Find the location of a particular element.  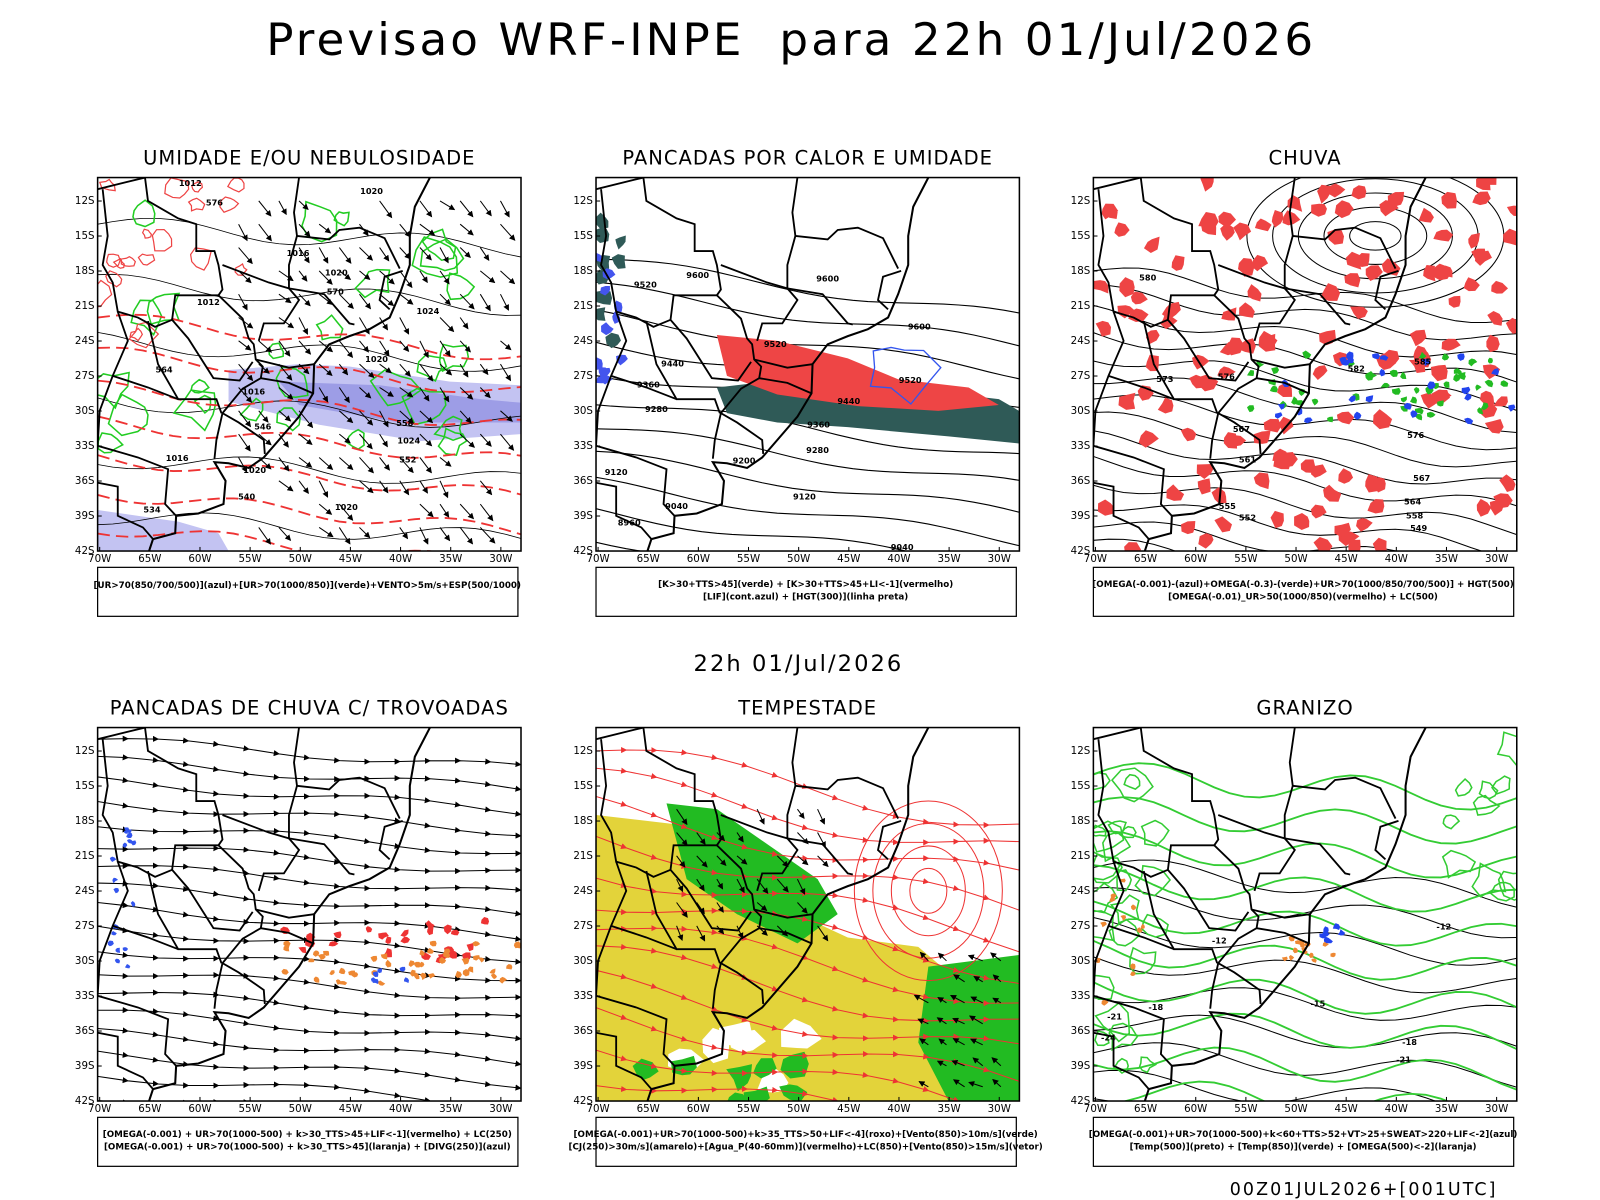

panel-title: UMIDADE E/OU NEBULOSIDADE is located at coordinates (309, 158).